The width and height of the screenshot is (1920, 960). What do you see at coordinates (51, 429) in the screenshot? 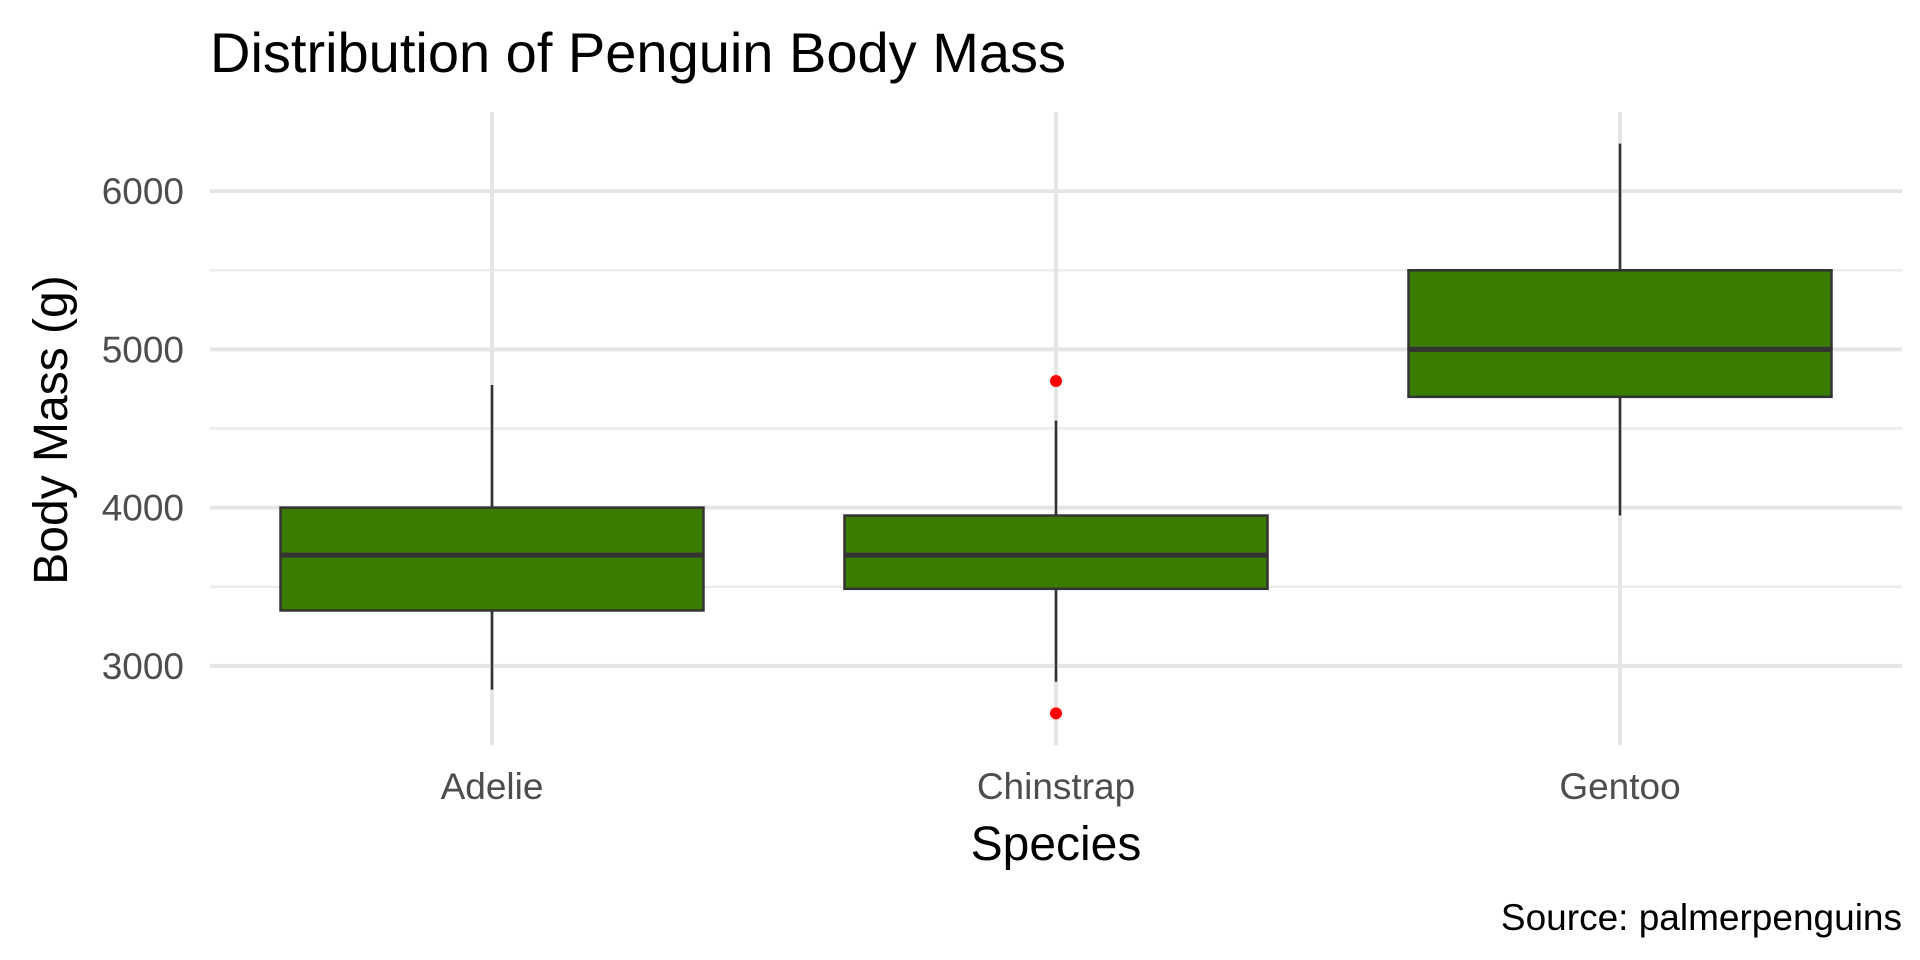
I see `y-axis-title: Body Mass (g)` at bounding box center [51, 429].